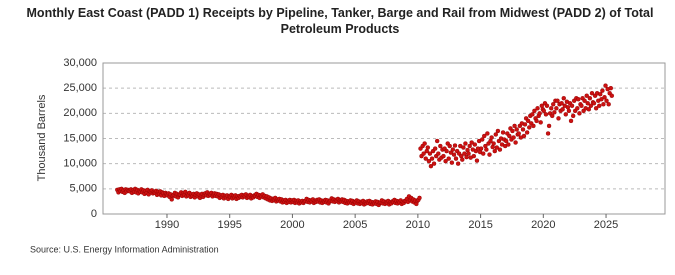 This screenshot has height=275, width=675. What do you see at coordinates (94, 214) in the screenshot?
I see `y-tick-label: 0` at bounding box center [94, 214].